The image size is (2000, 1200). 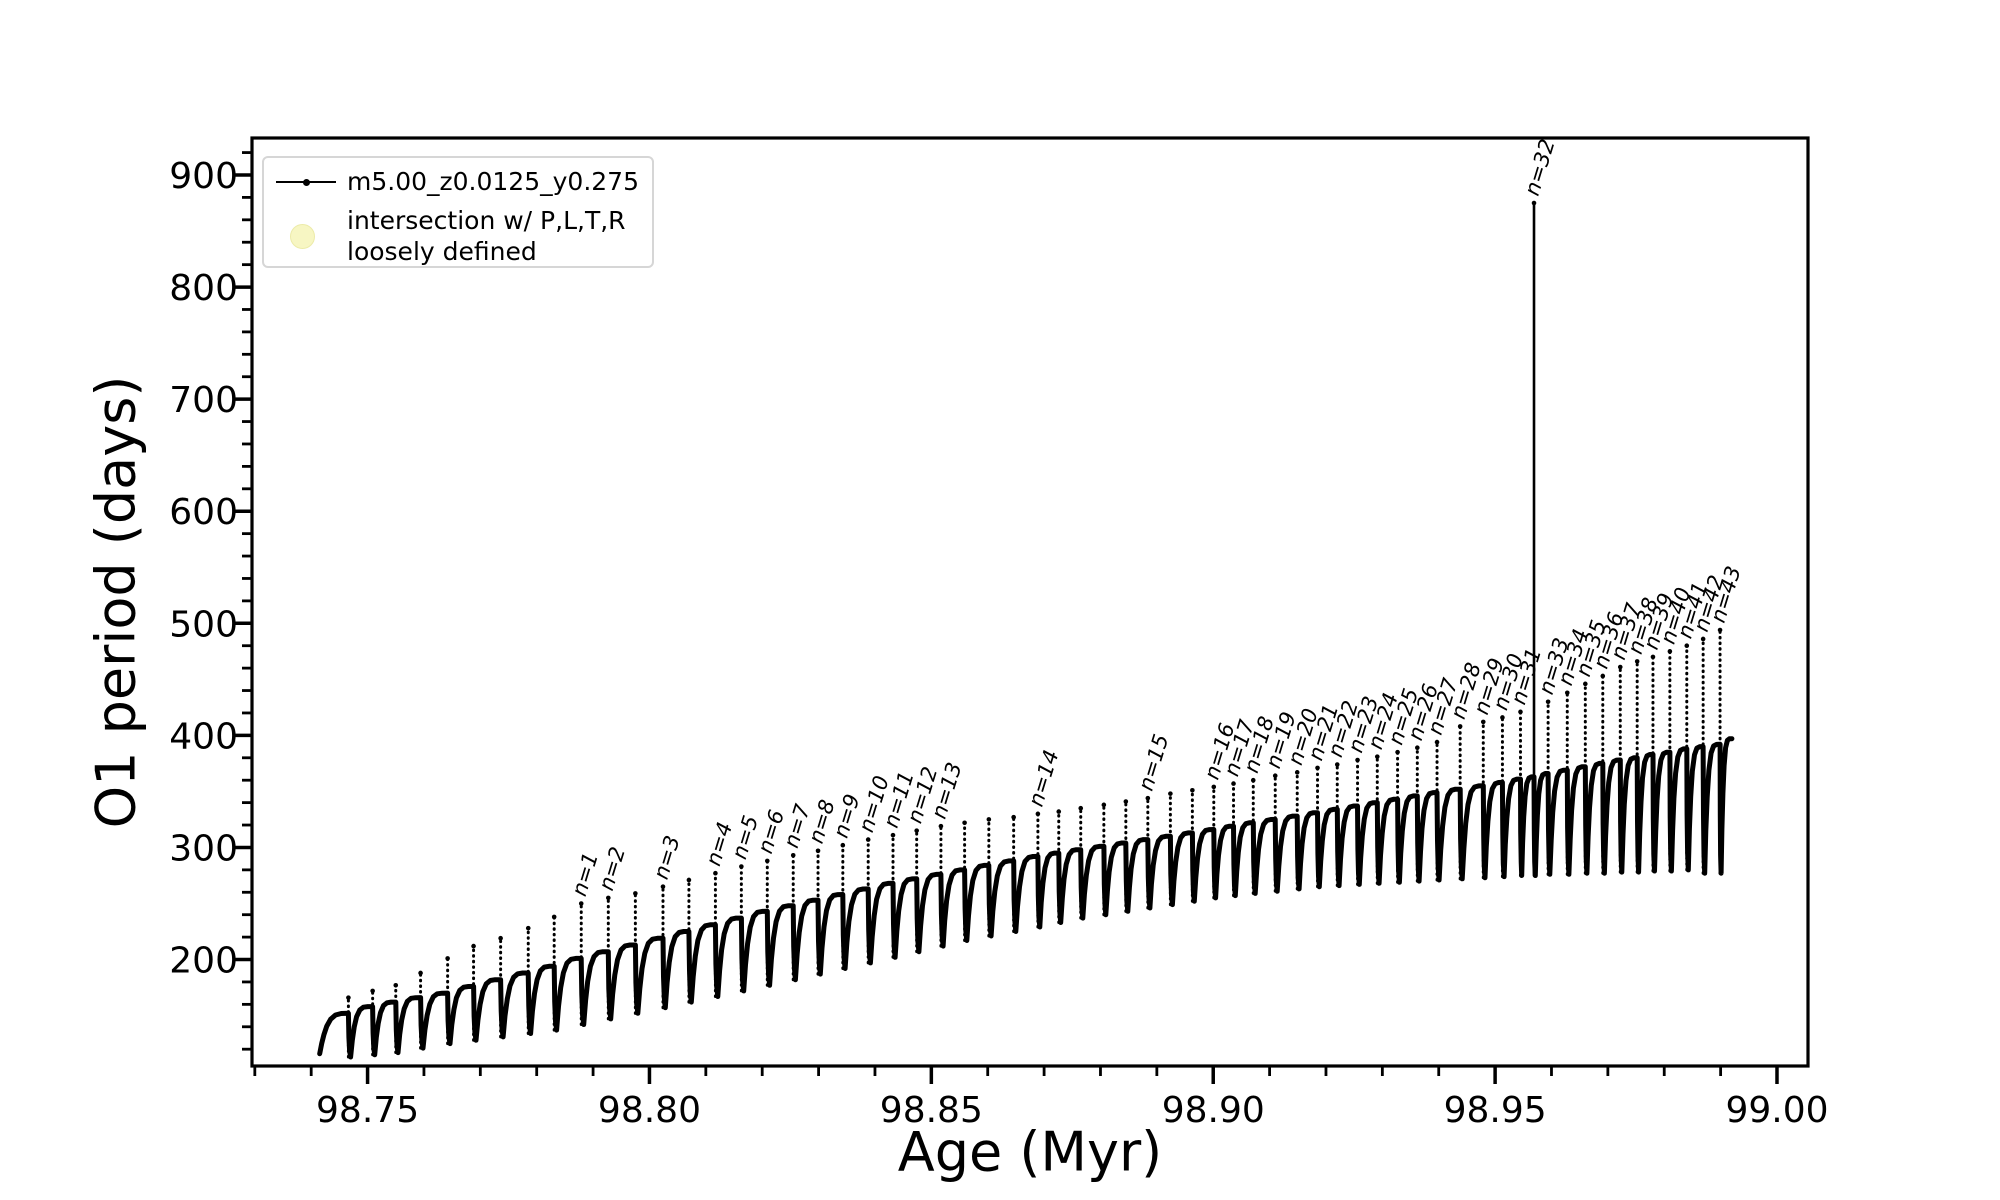 What do you see at coordinates (442, 251) in the screenshot?
I see `legend-intersection-label-line2: loosely defined` at bounding box center [442, 251].